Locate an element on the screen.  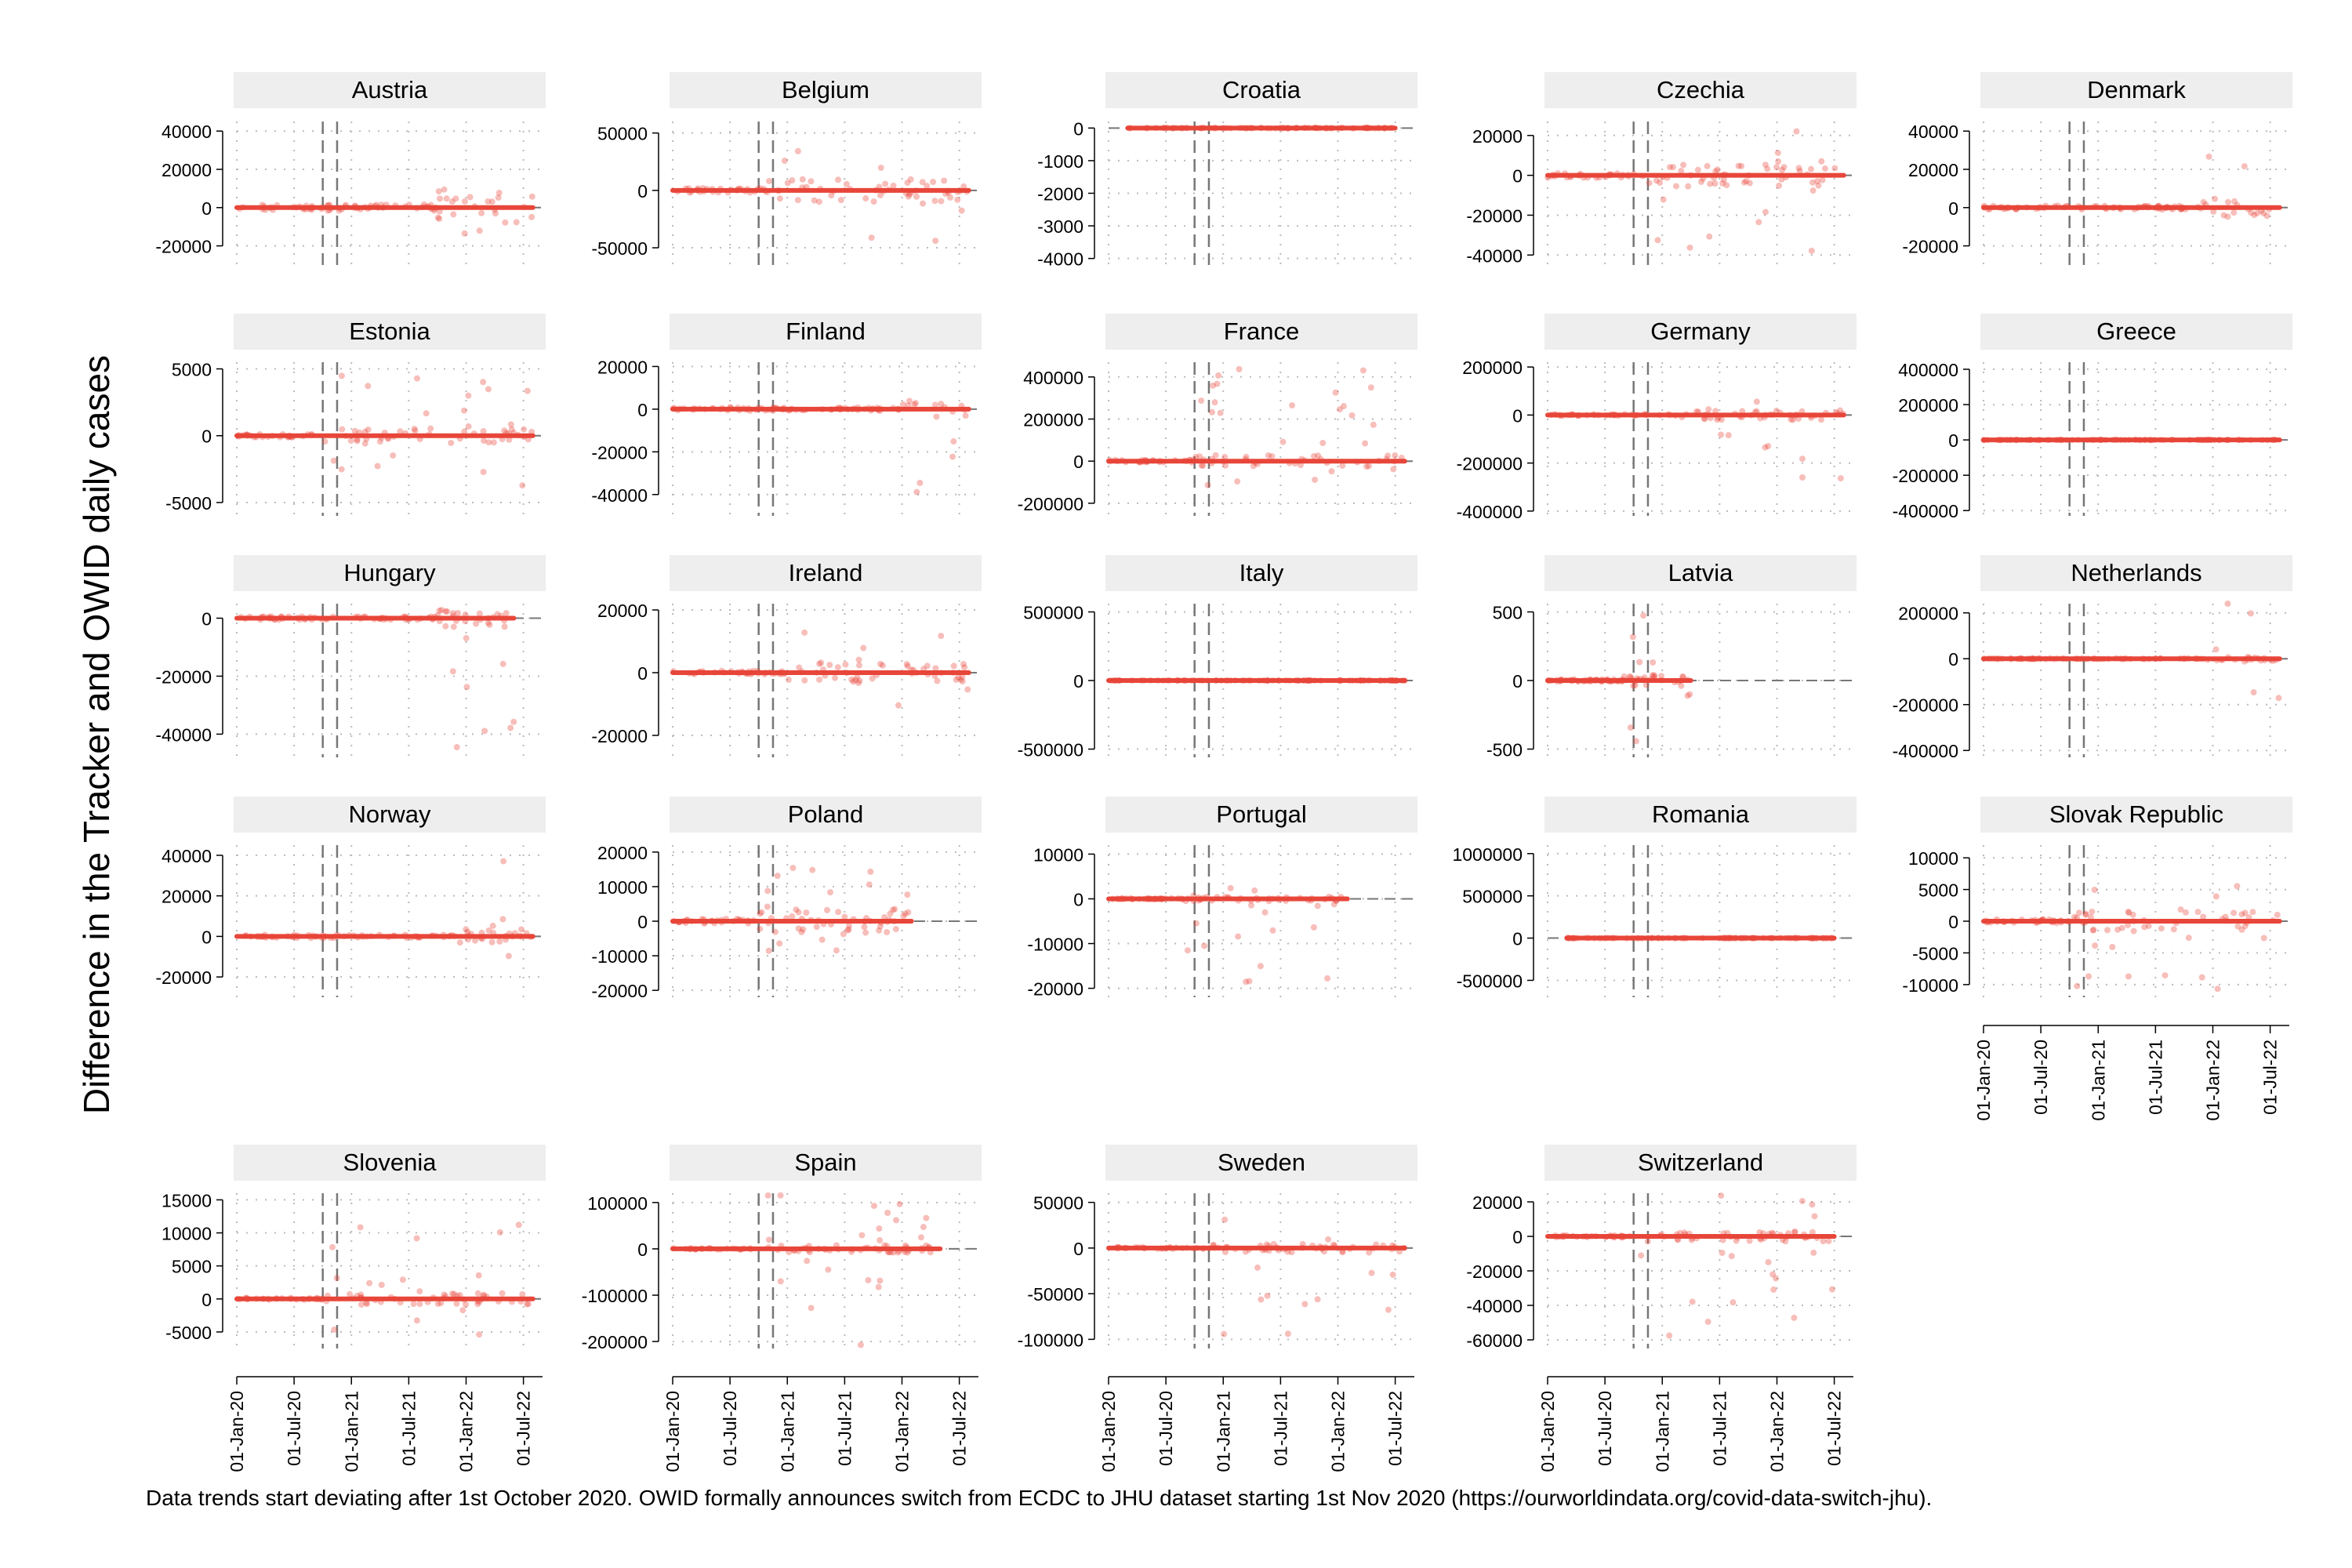
y-tick-label: 5000 is located at coordinates (192, 1267).